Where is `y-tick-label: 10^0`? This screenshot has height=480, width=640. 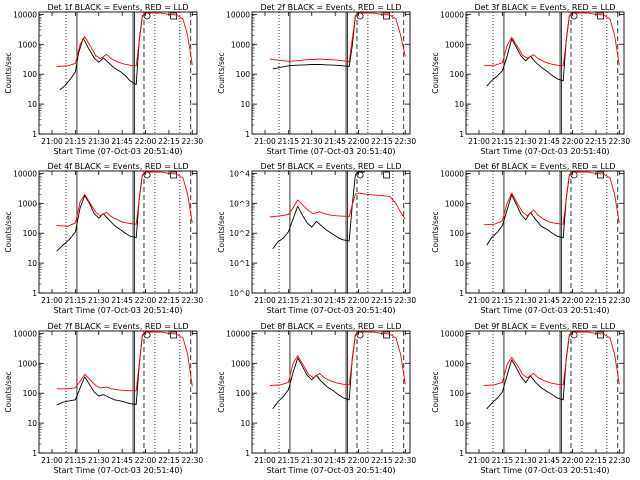 y-tick-label: 10^0 is located at coordinates (239, 293).